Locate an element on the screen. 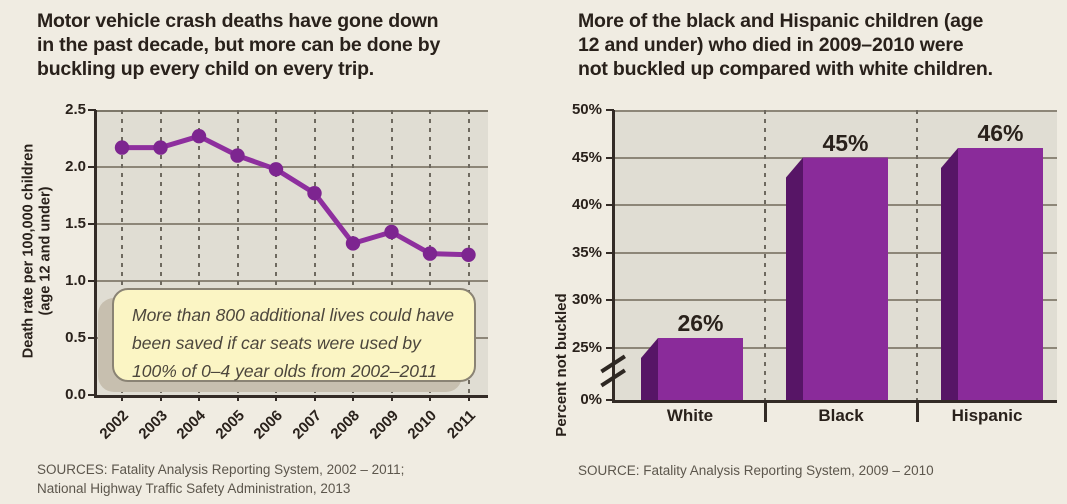  title-line: buckling up every child on every trip. is located at coordinates (205, 69).